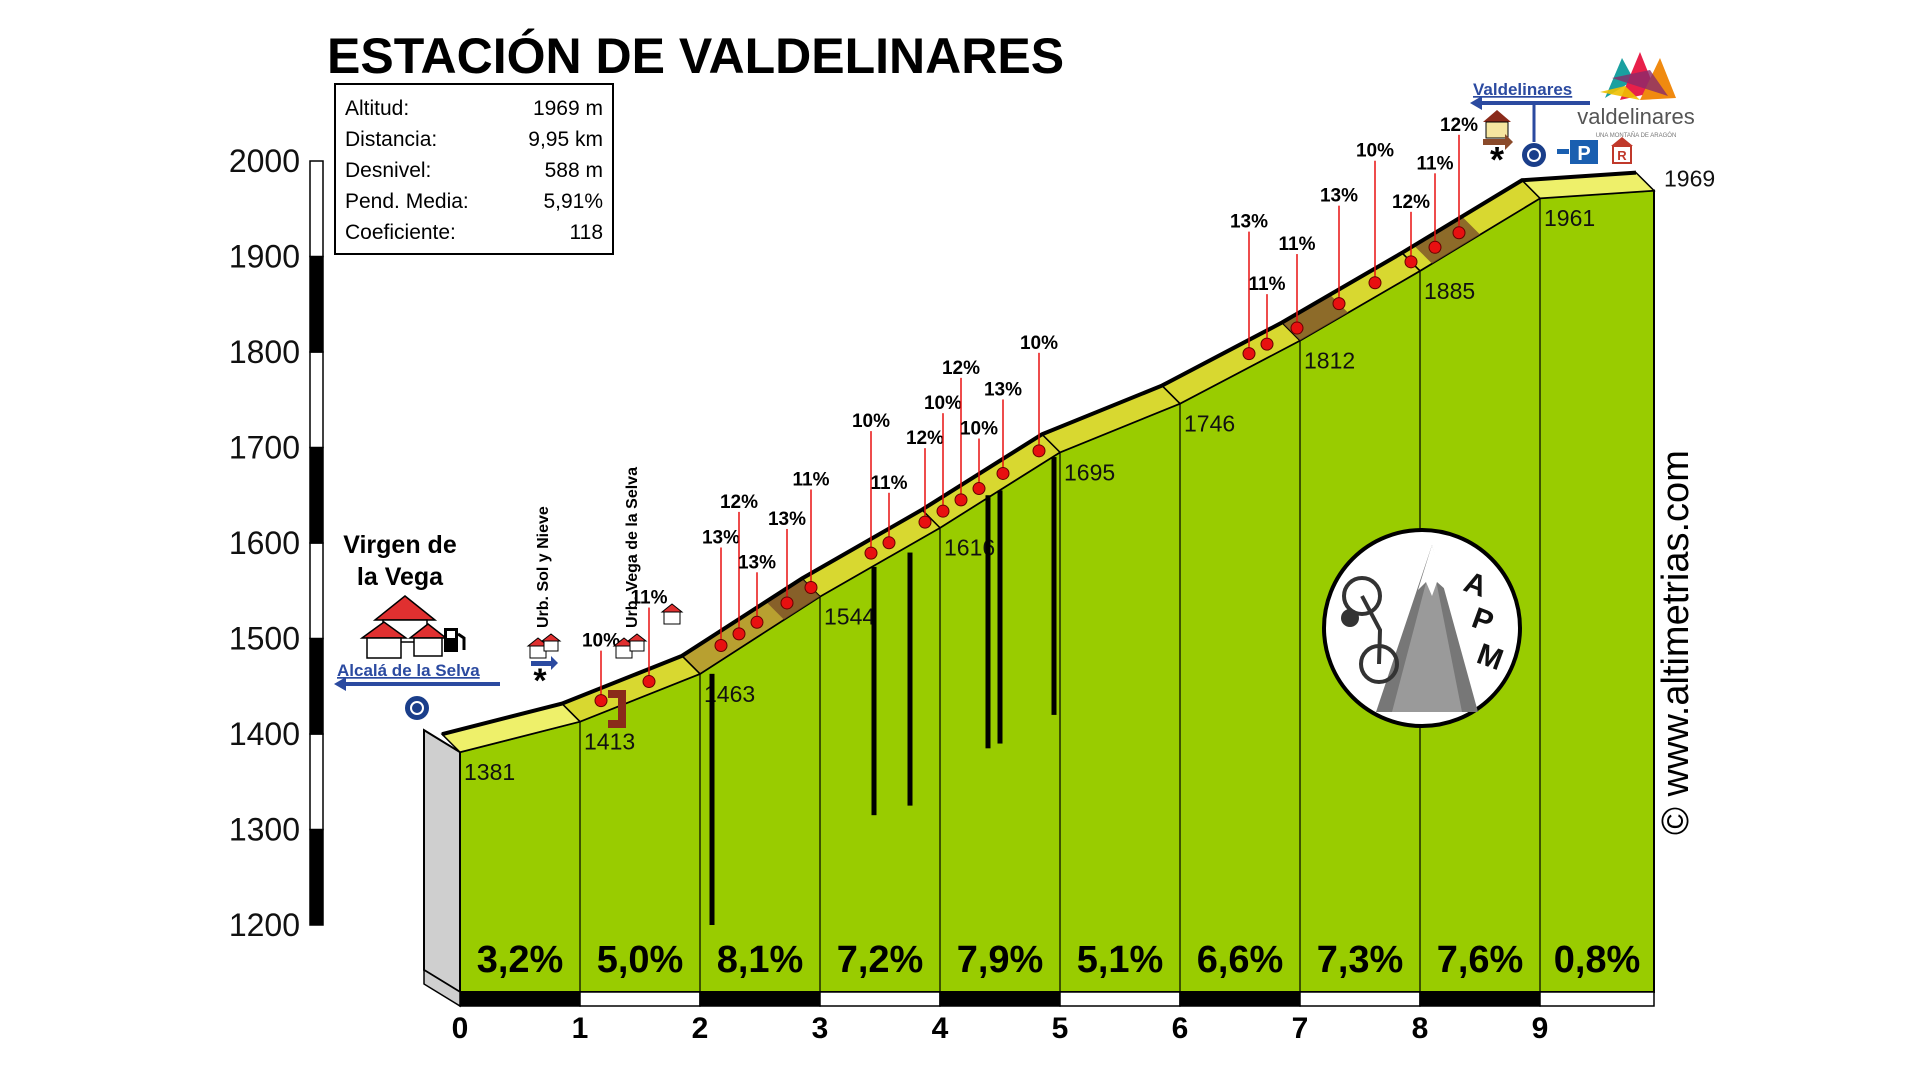 The image size is (1920, 1067). I want to click on right-turn-arrow-icon, so click(544, 663).